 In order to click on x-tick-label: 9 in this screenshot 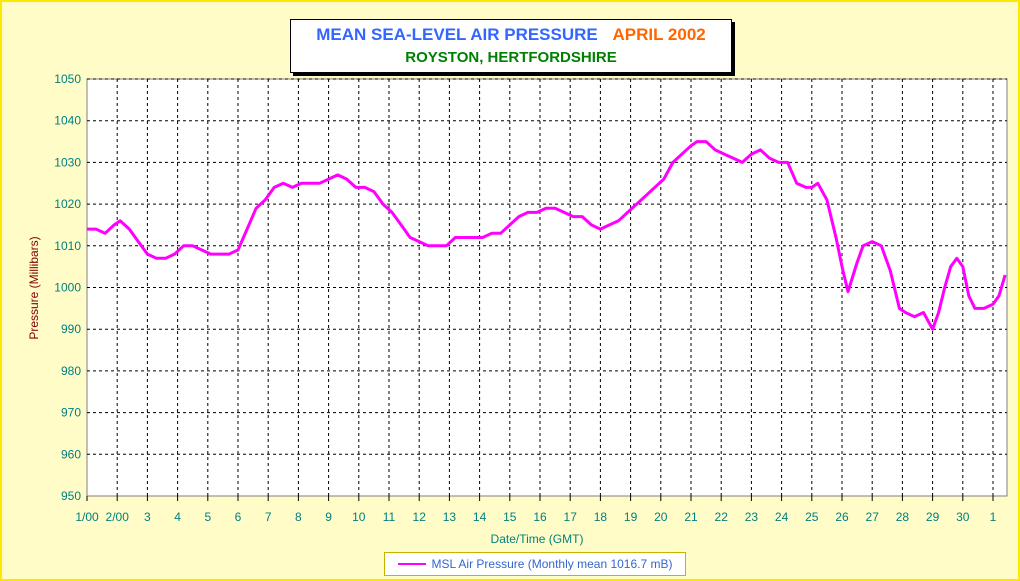, I will do `click(328, 517)`.